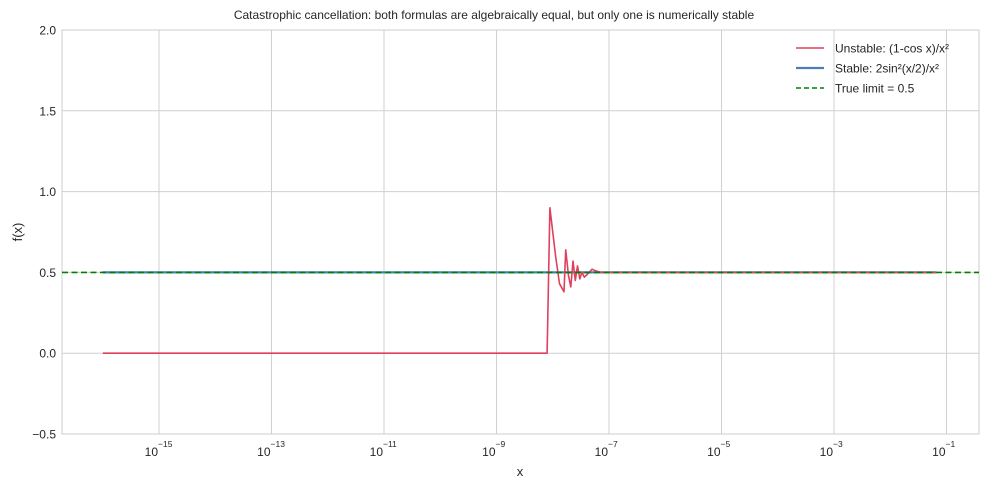 Image resolution: width=989 pixels, height=490 pixels. What do you see at coordinates (501, 444) in the screenshot?
I see `svg-text: −9` at bounding box center [501, 444].